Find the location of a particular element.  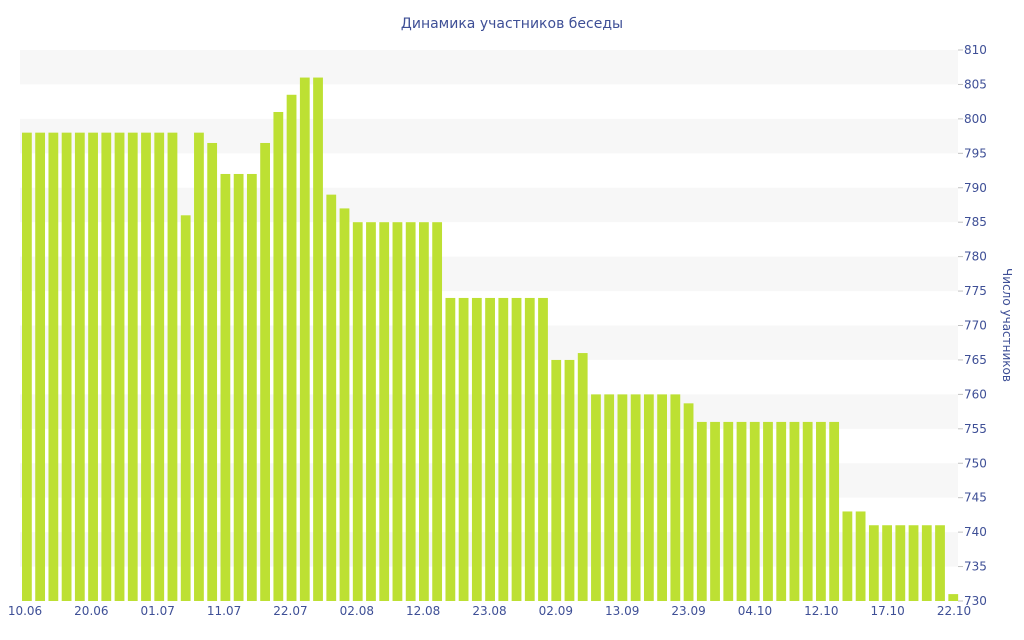

y-tick-label-9: 765 is located at coordinates (975, 360).